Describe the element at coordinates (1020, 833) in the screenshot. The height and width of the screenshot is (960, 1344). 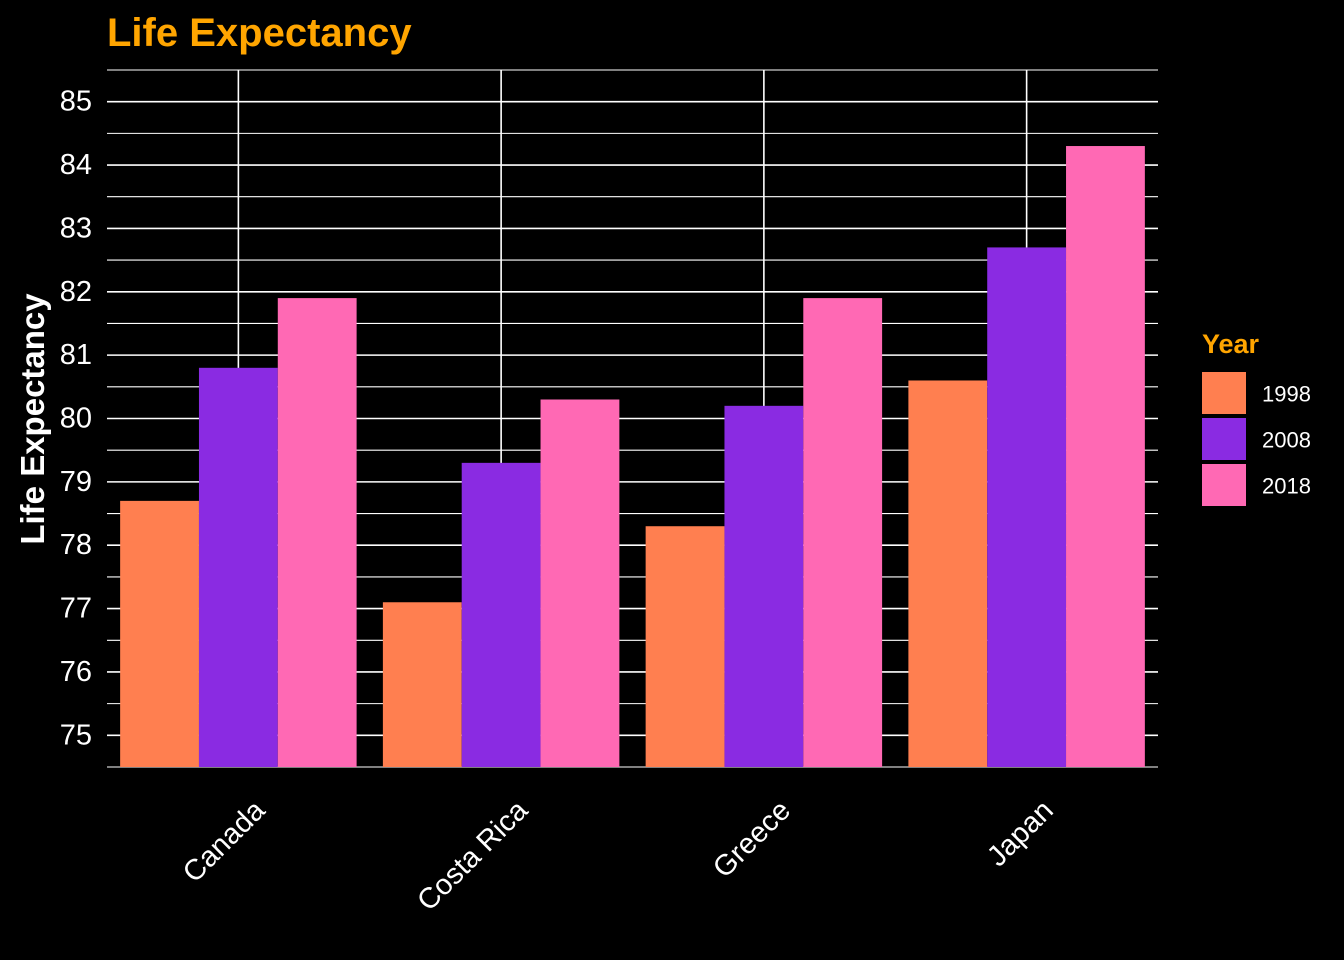
I see `x-tick-label: Japan` at that location.